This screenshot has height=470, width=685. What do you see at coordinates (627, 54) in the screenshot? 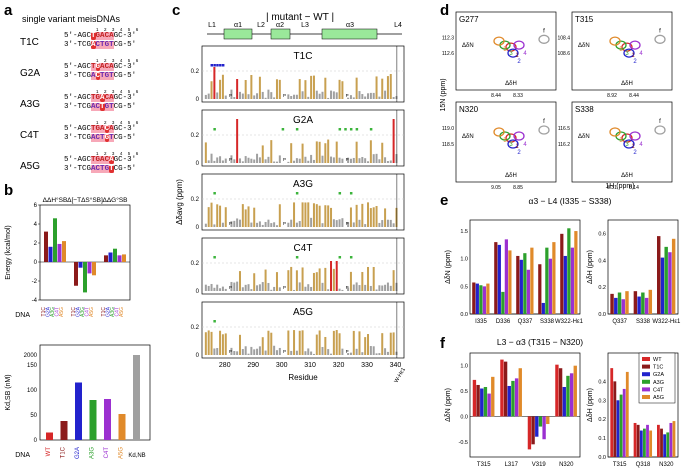
I see `peak-number: 3` at bounding box center [627, 54].